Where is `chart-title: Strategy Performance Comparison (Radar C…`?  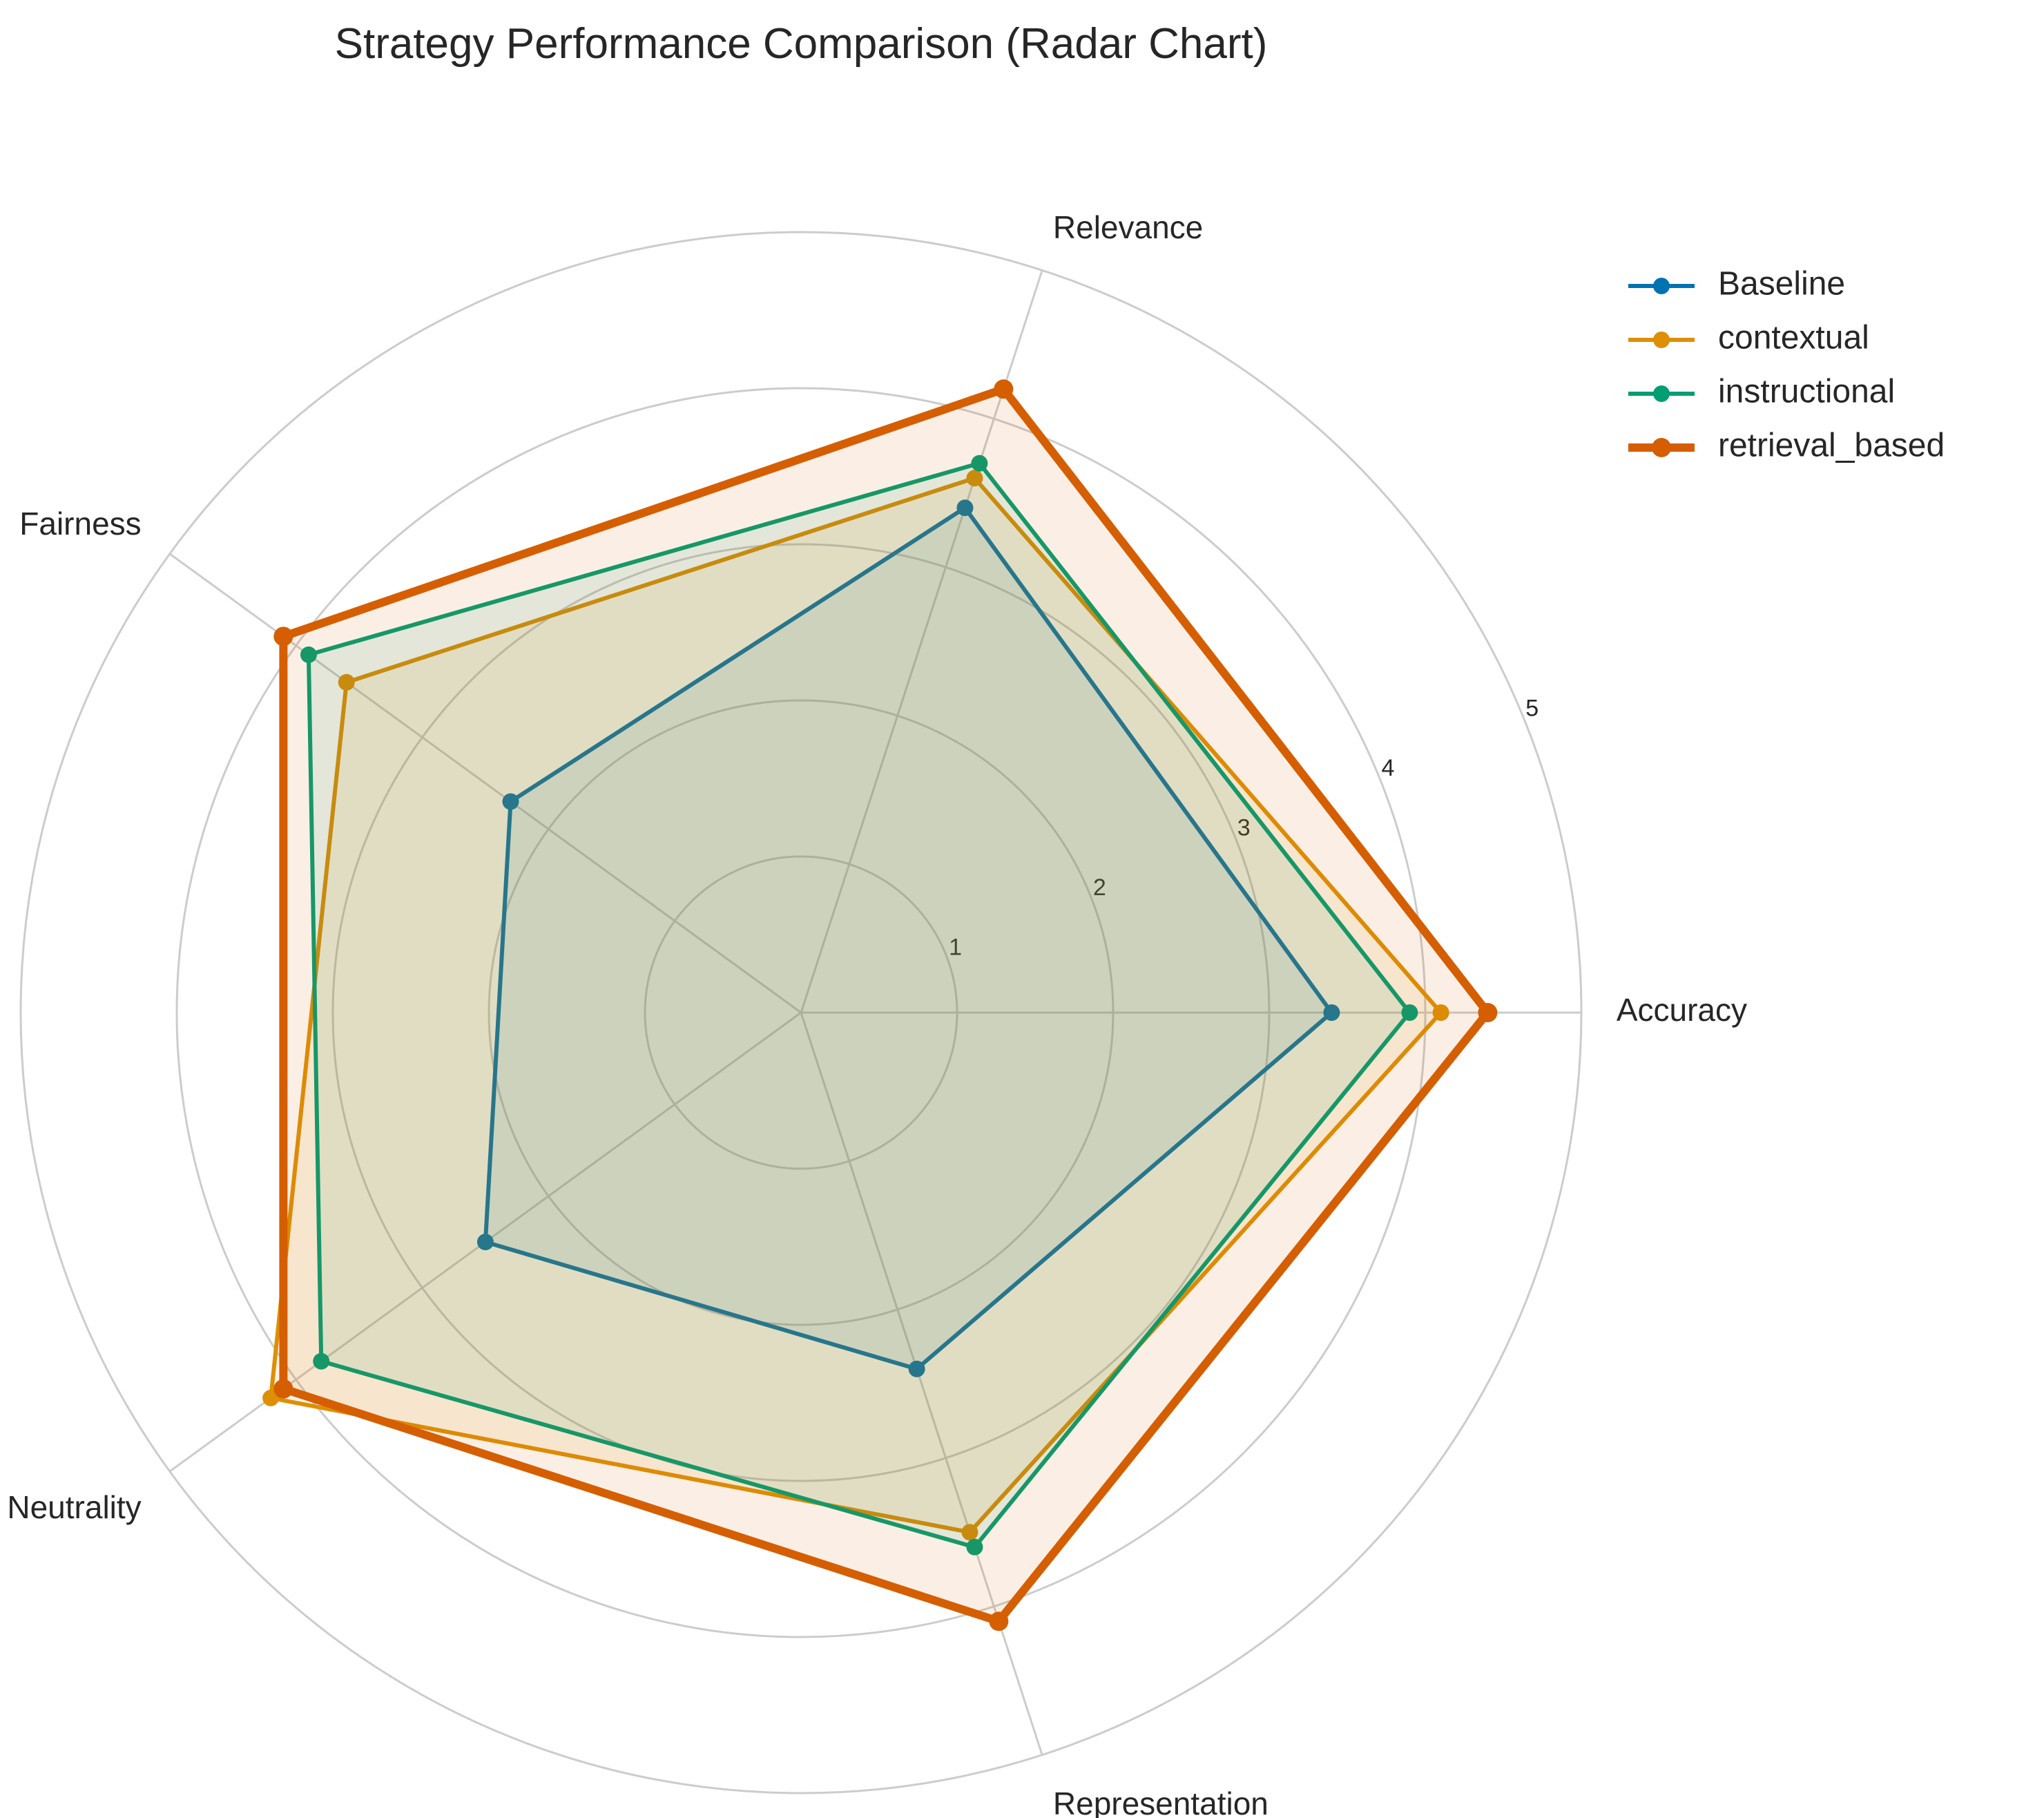 chart-title: Strategy Performance Comparison (Radar C… is located at coordinates (802, 44).